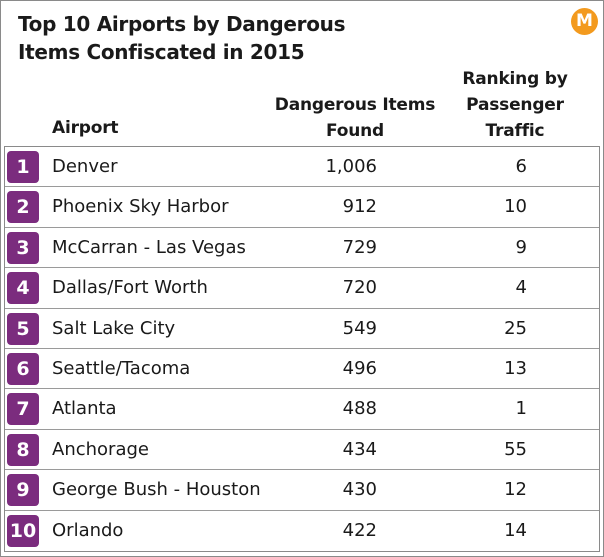  What do you see at coordinates (88, 530) in the screenshot?
I see `airport-name-cell: Orlando` at bounding box center [88, 530].